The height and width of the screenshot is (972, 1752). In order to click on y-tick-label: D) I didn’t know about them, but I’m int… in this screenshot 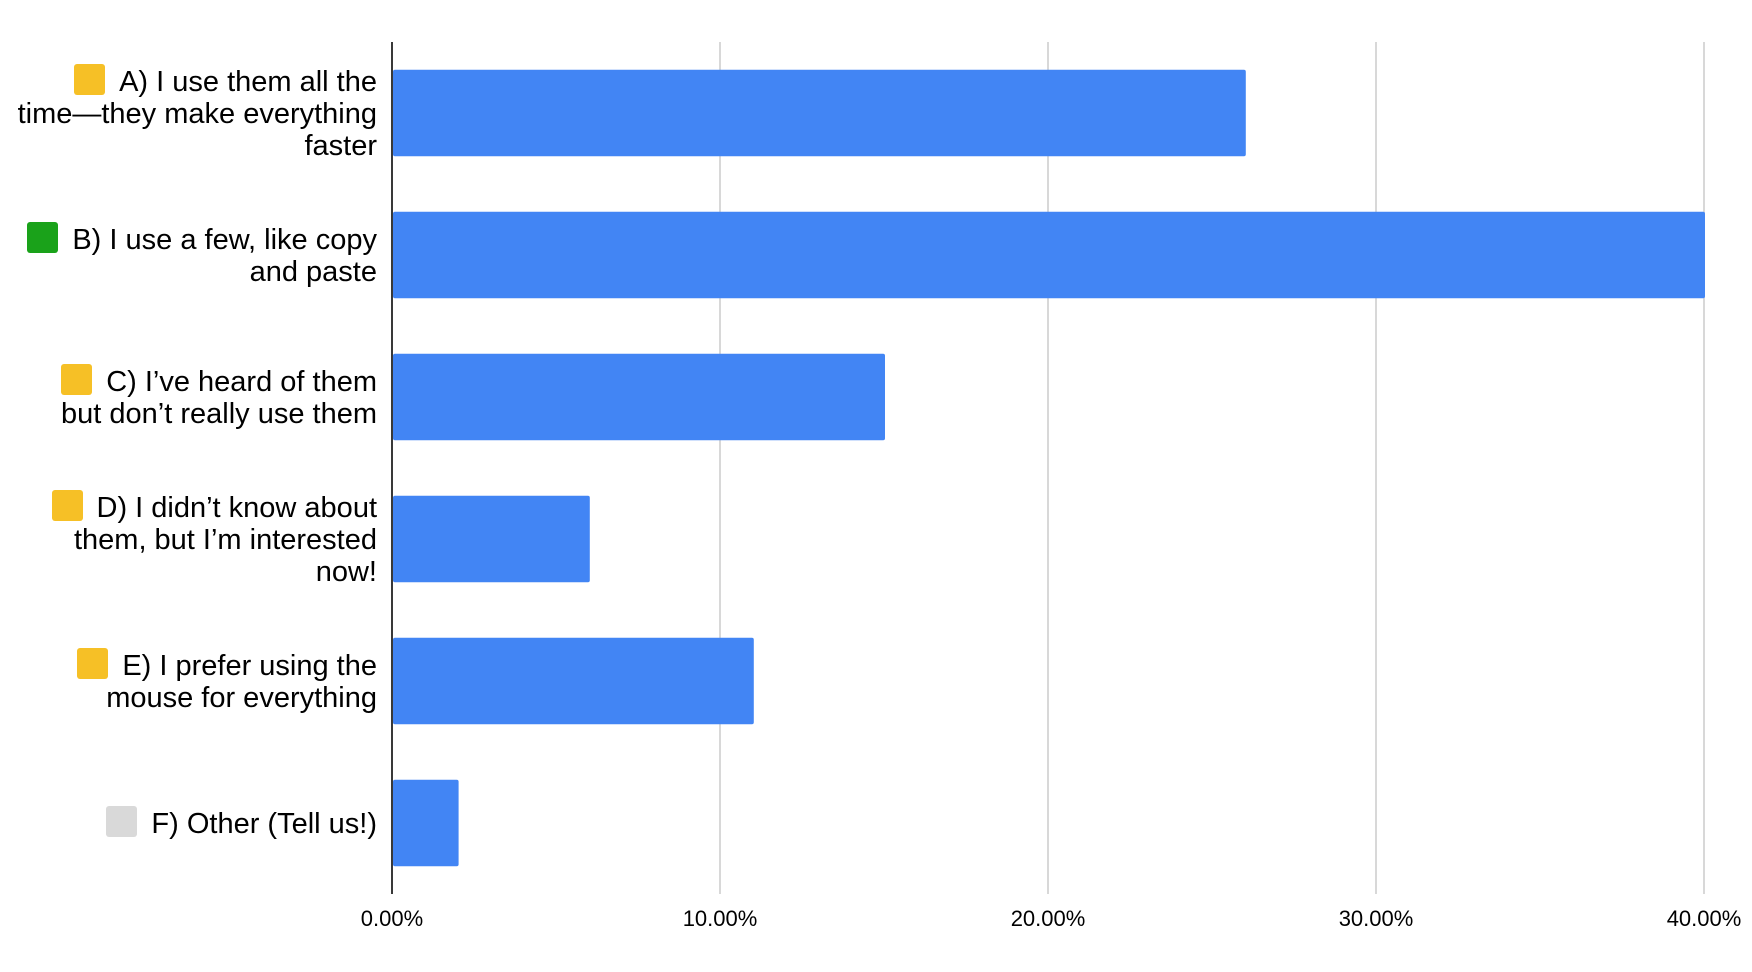, I will do `click(197, 539)`.